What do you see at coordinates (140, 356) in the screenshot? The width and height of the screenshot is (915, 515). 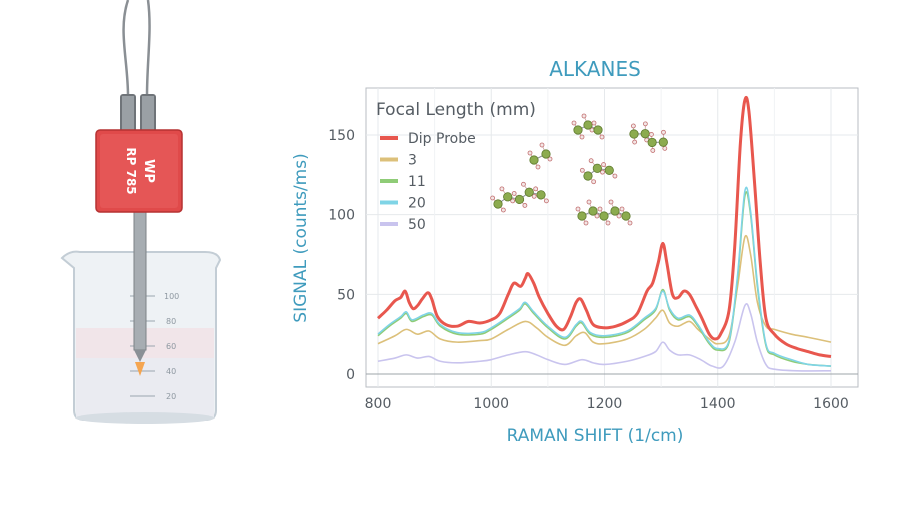 I see `probe-tip` at bounding box center [140, 356].